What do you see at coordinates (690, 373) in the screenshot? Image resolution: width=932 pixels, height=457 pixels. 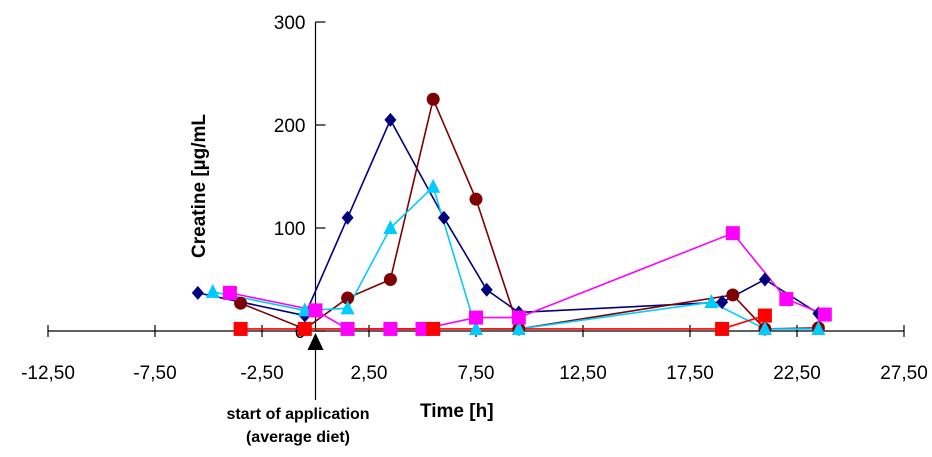 I see `x-tick-label: 17,50` at bounding box center [690, 373].